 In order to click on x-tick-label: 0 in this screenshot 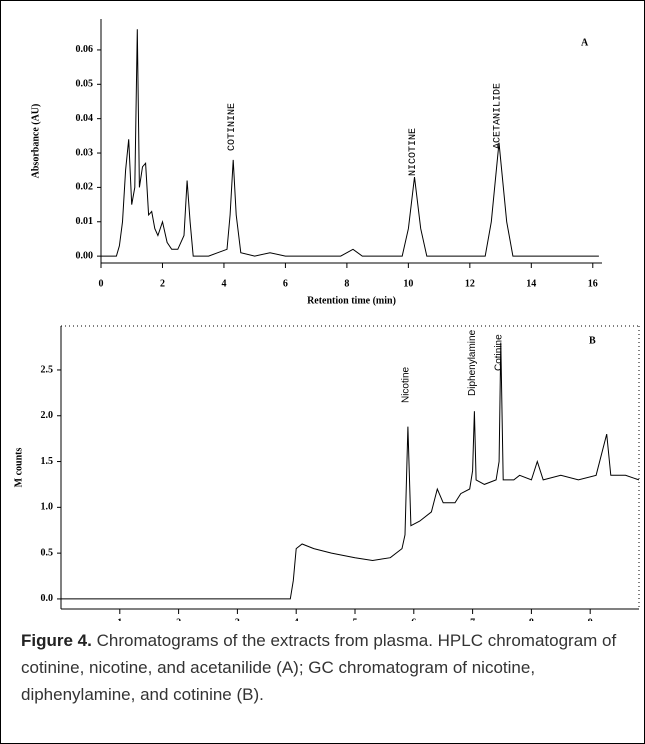, I will do `click(101, 283)`.